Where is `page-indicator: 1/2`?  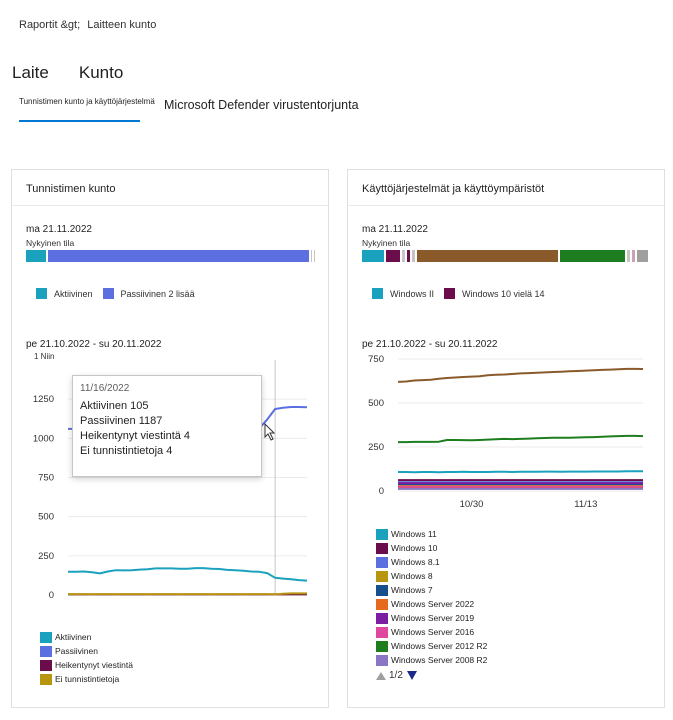
page-indicator: 1/2 is located at coordinates (396, 675).